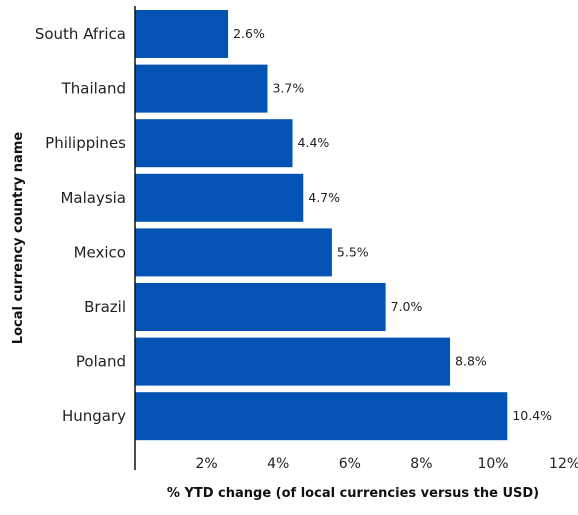 Image resolution: width=578 pixels, height=515 pixels. Describe the element at coordinates (321, 416) in the screenshot. I see `bar-hungary` at that location.